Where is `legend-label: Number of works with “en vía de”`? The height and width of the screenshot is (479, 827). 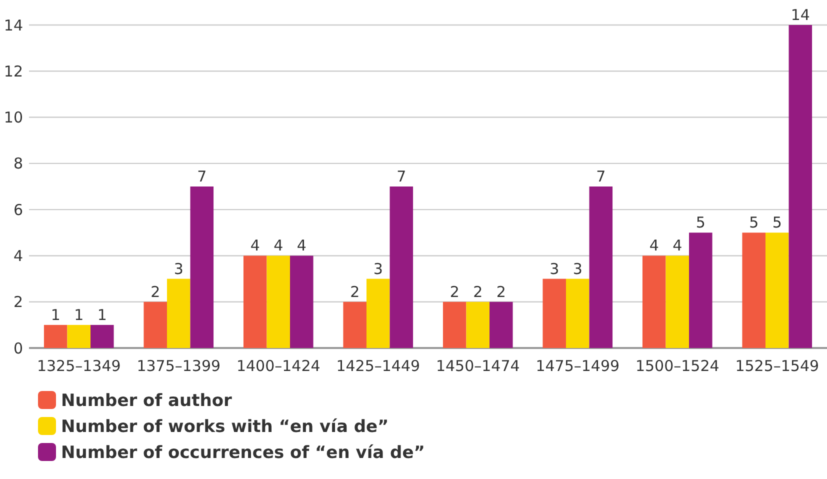
legend-label: Number of works with “en vía de” is located at coordinates (225, 426).